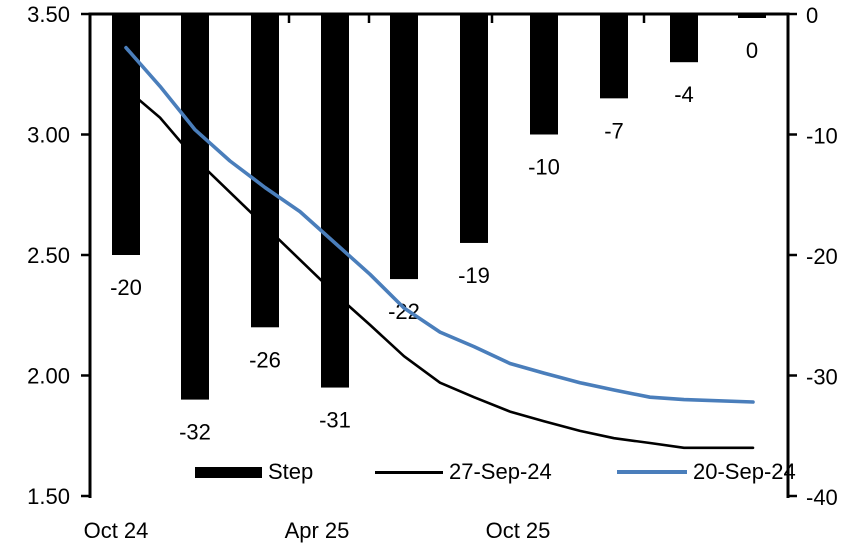 This screenshot has height=551, width=852. I want to click on left-axis-label: 1.50, so click(48, 496).